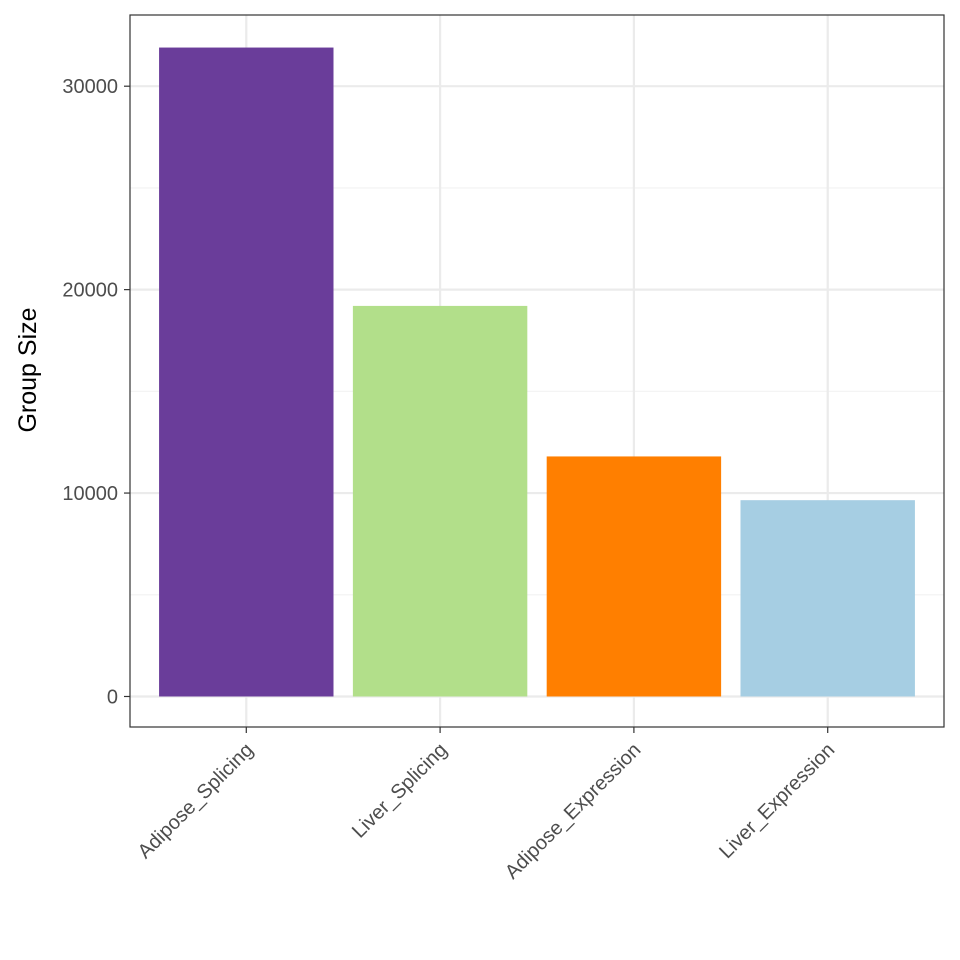 The image size is (960, 960). What do you see at coordinates (196, 801) in the screenshot?
I see `x-tick-label: Adipose_Splicing` at bounding box center [196, 801].